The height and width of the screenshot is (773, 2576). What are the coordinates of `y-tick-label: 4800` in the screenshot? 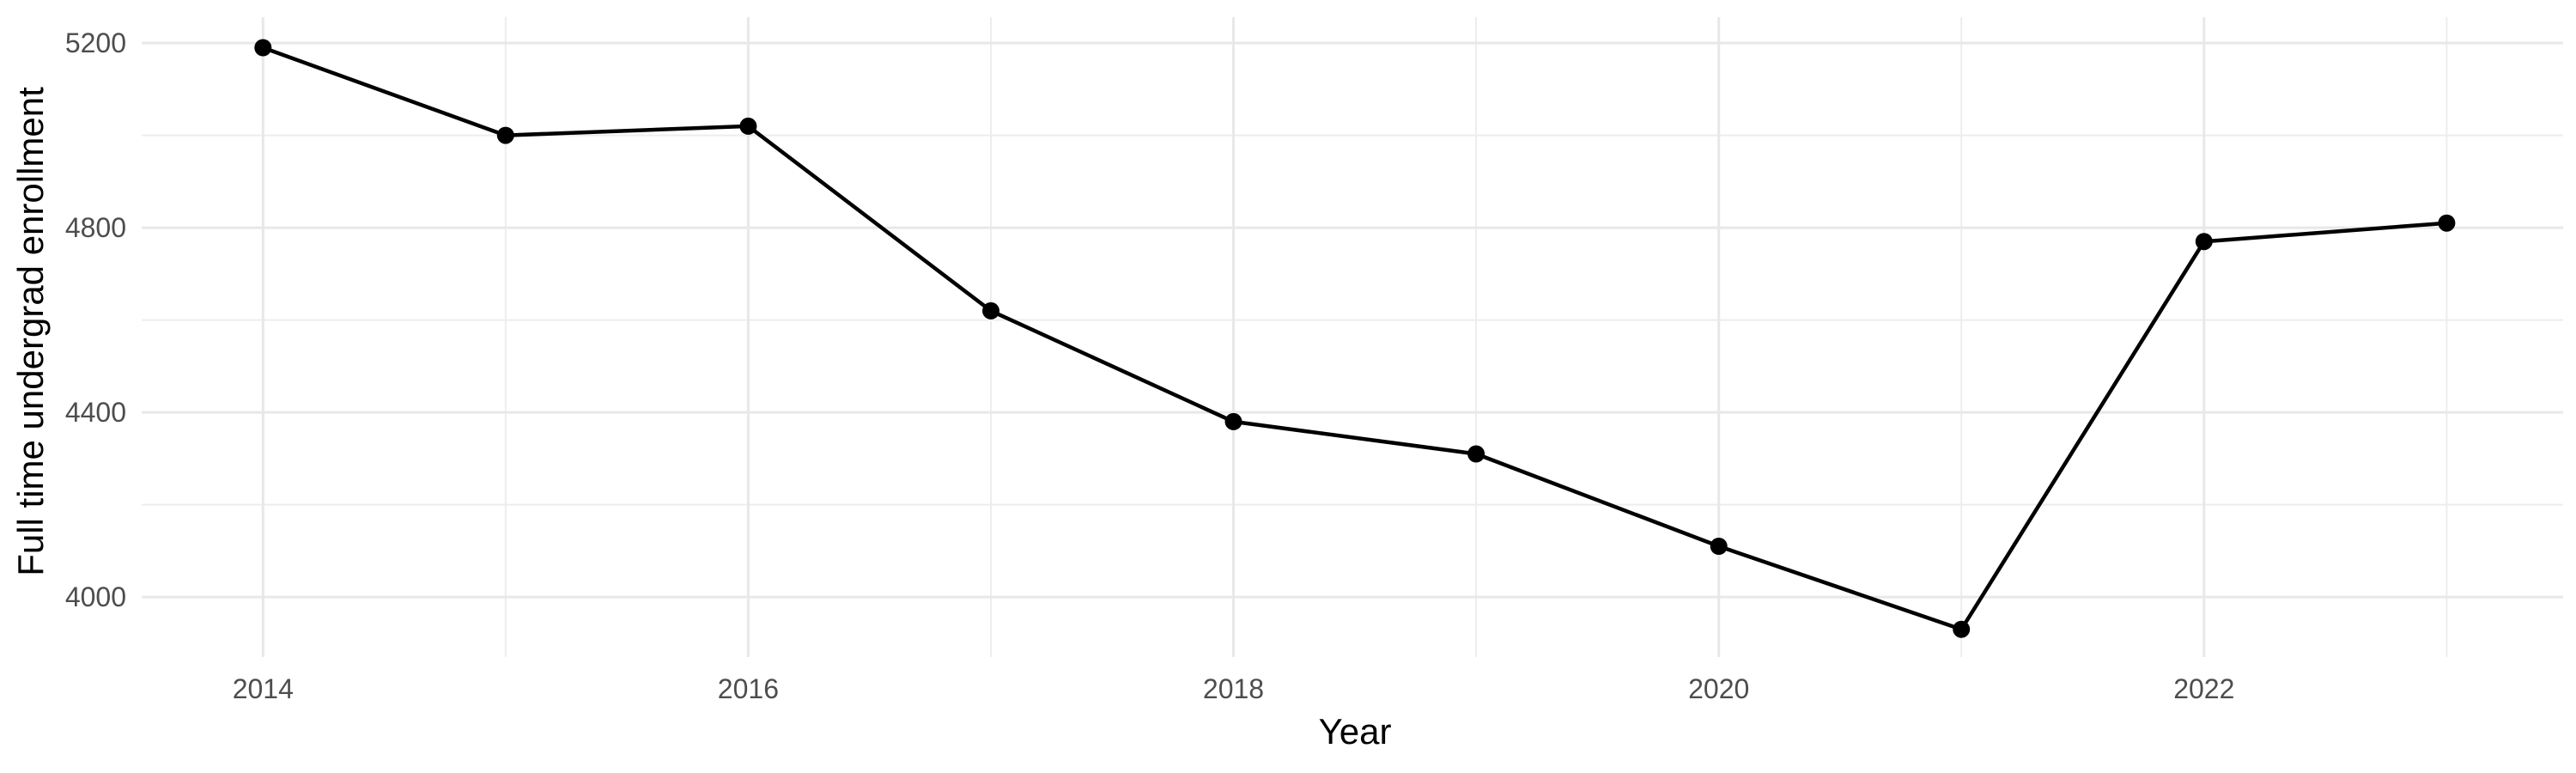 It's located at (96, 227).